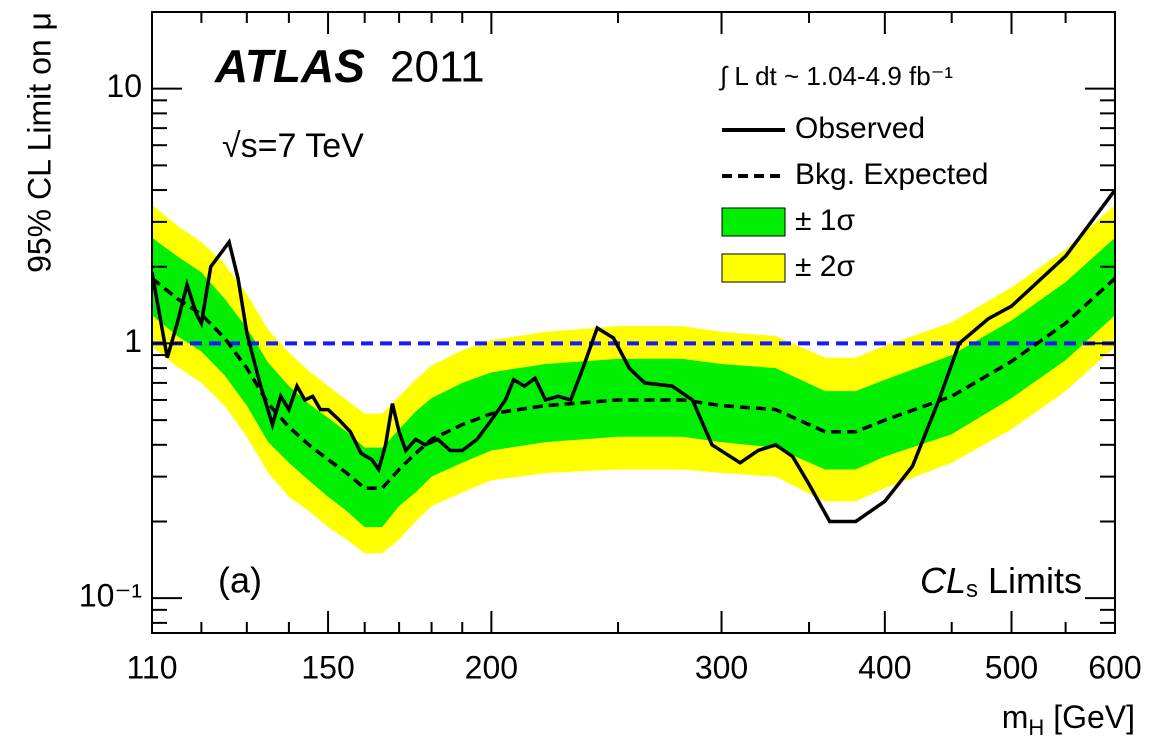  Describe the element at coordinates (860, 128) in the screenshot. I see `legend-label: Observed` at that location.